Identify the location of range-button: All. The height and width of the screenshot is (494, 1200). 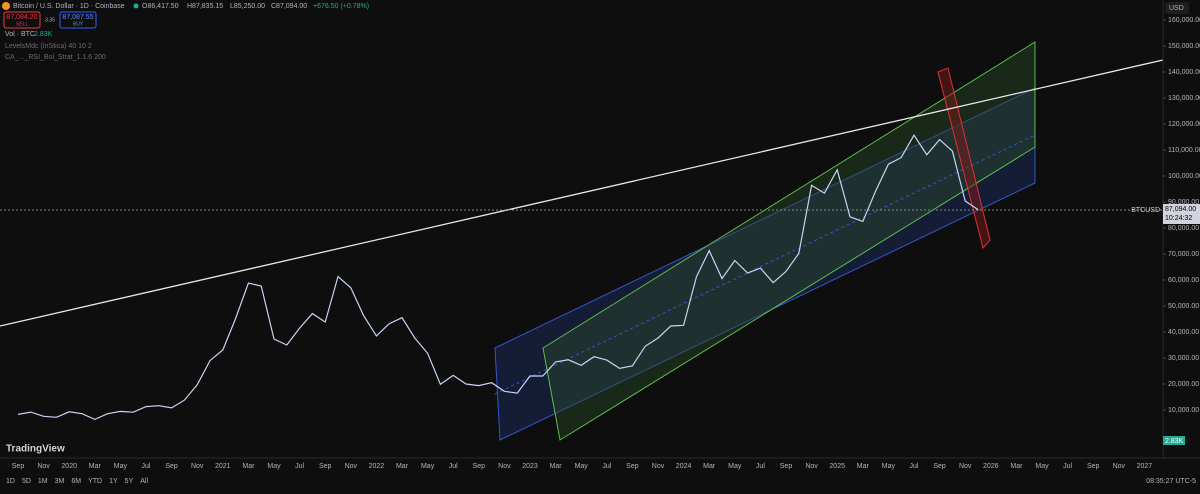
(144, 481).